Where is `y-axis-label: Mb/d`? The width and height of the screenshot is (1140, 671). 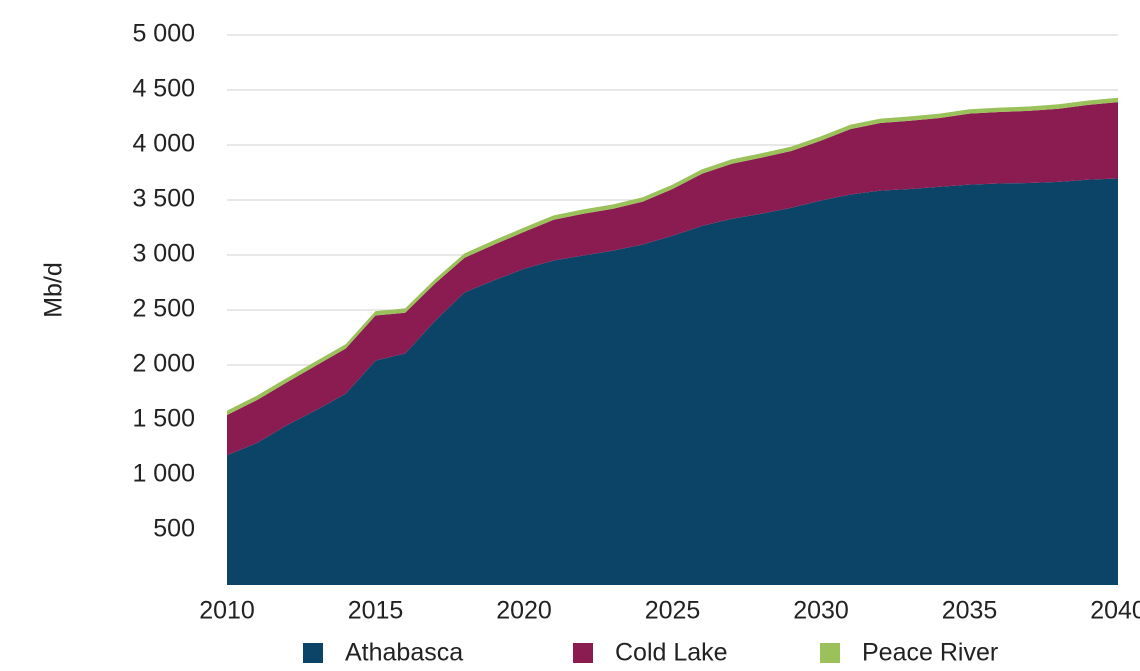 y-axis-label: Mb/d is located at coordinates (54, 290).